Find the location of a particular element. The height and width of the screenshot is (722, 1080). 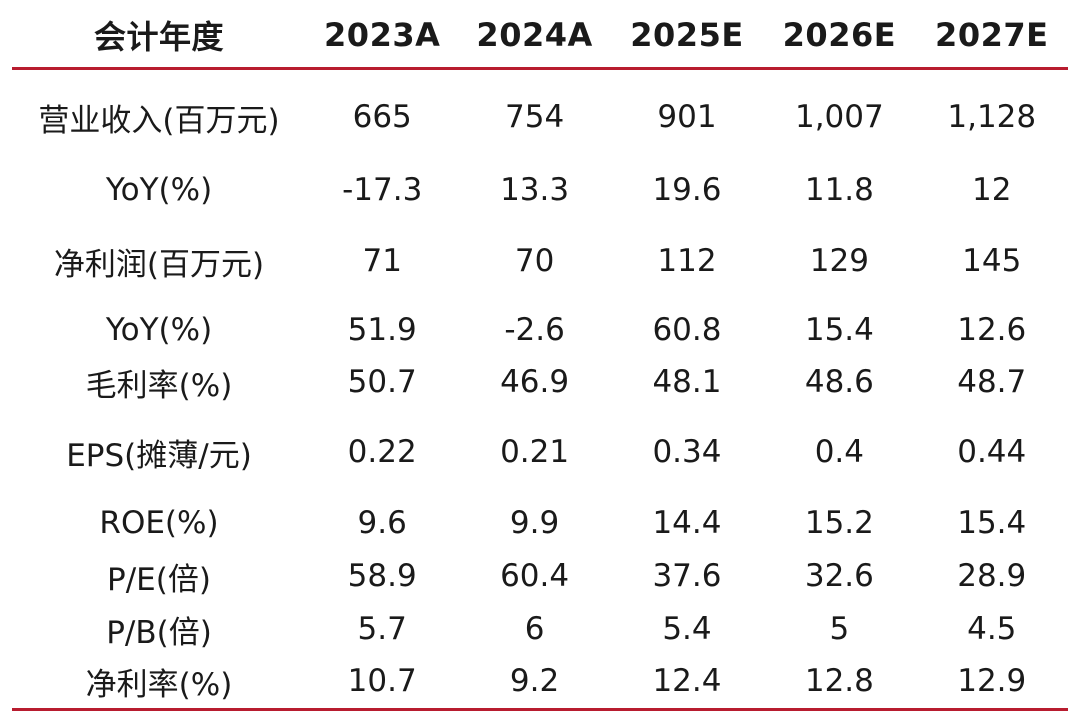

row-label: 毛利率(%) is located at coordinates (159, 385).